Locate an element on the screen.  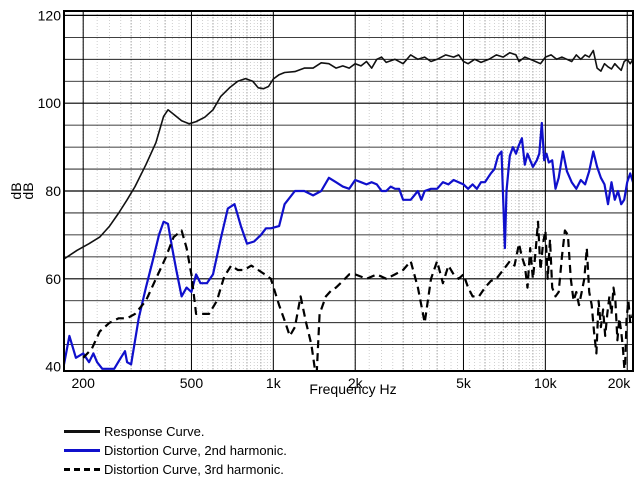
x-tick-label: 10k is located at coordinates (546, 383).